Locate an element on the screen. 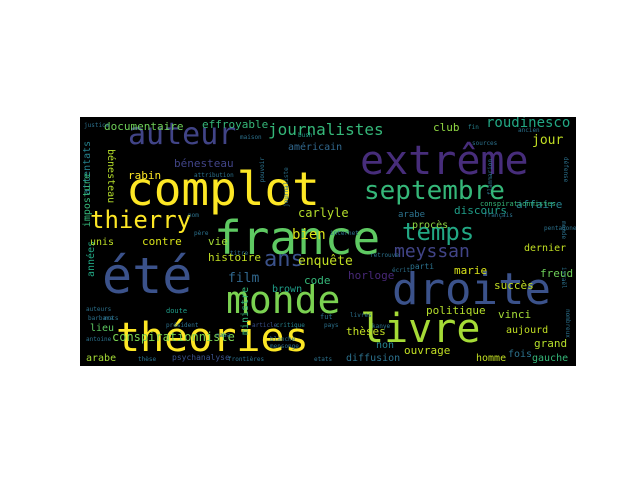 This screenshot has height=480, width=640. cloud-word: grand is located at coordinates (550, 343).